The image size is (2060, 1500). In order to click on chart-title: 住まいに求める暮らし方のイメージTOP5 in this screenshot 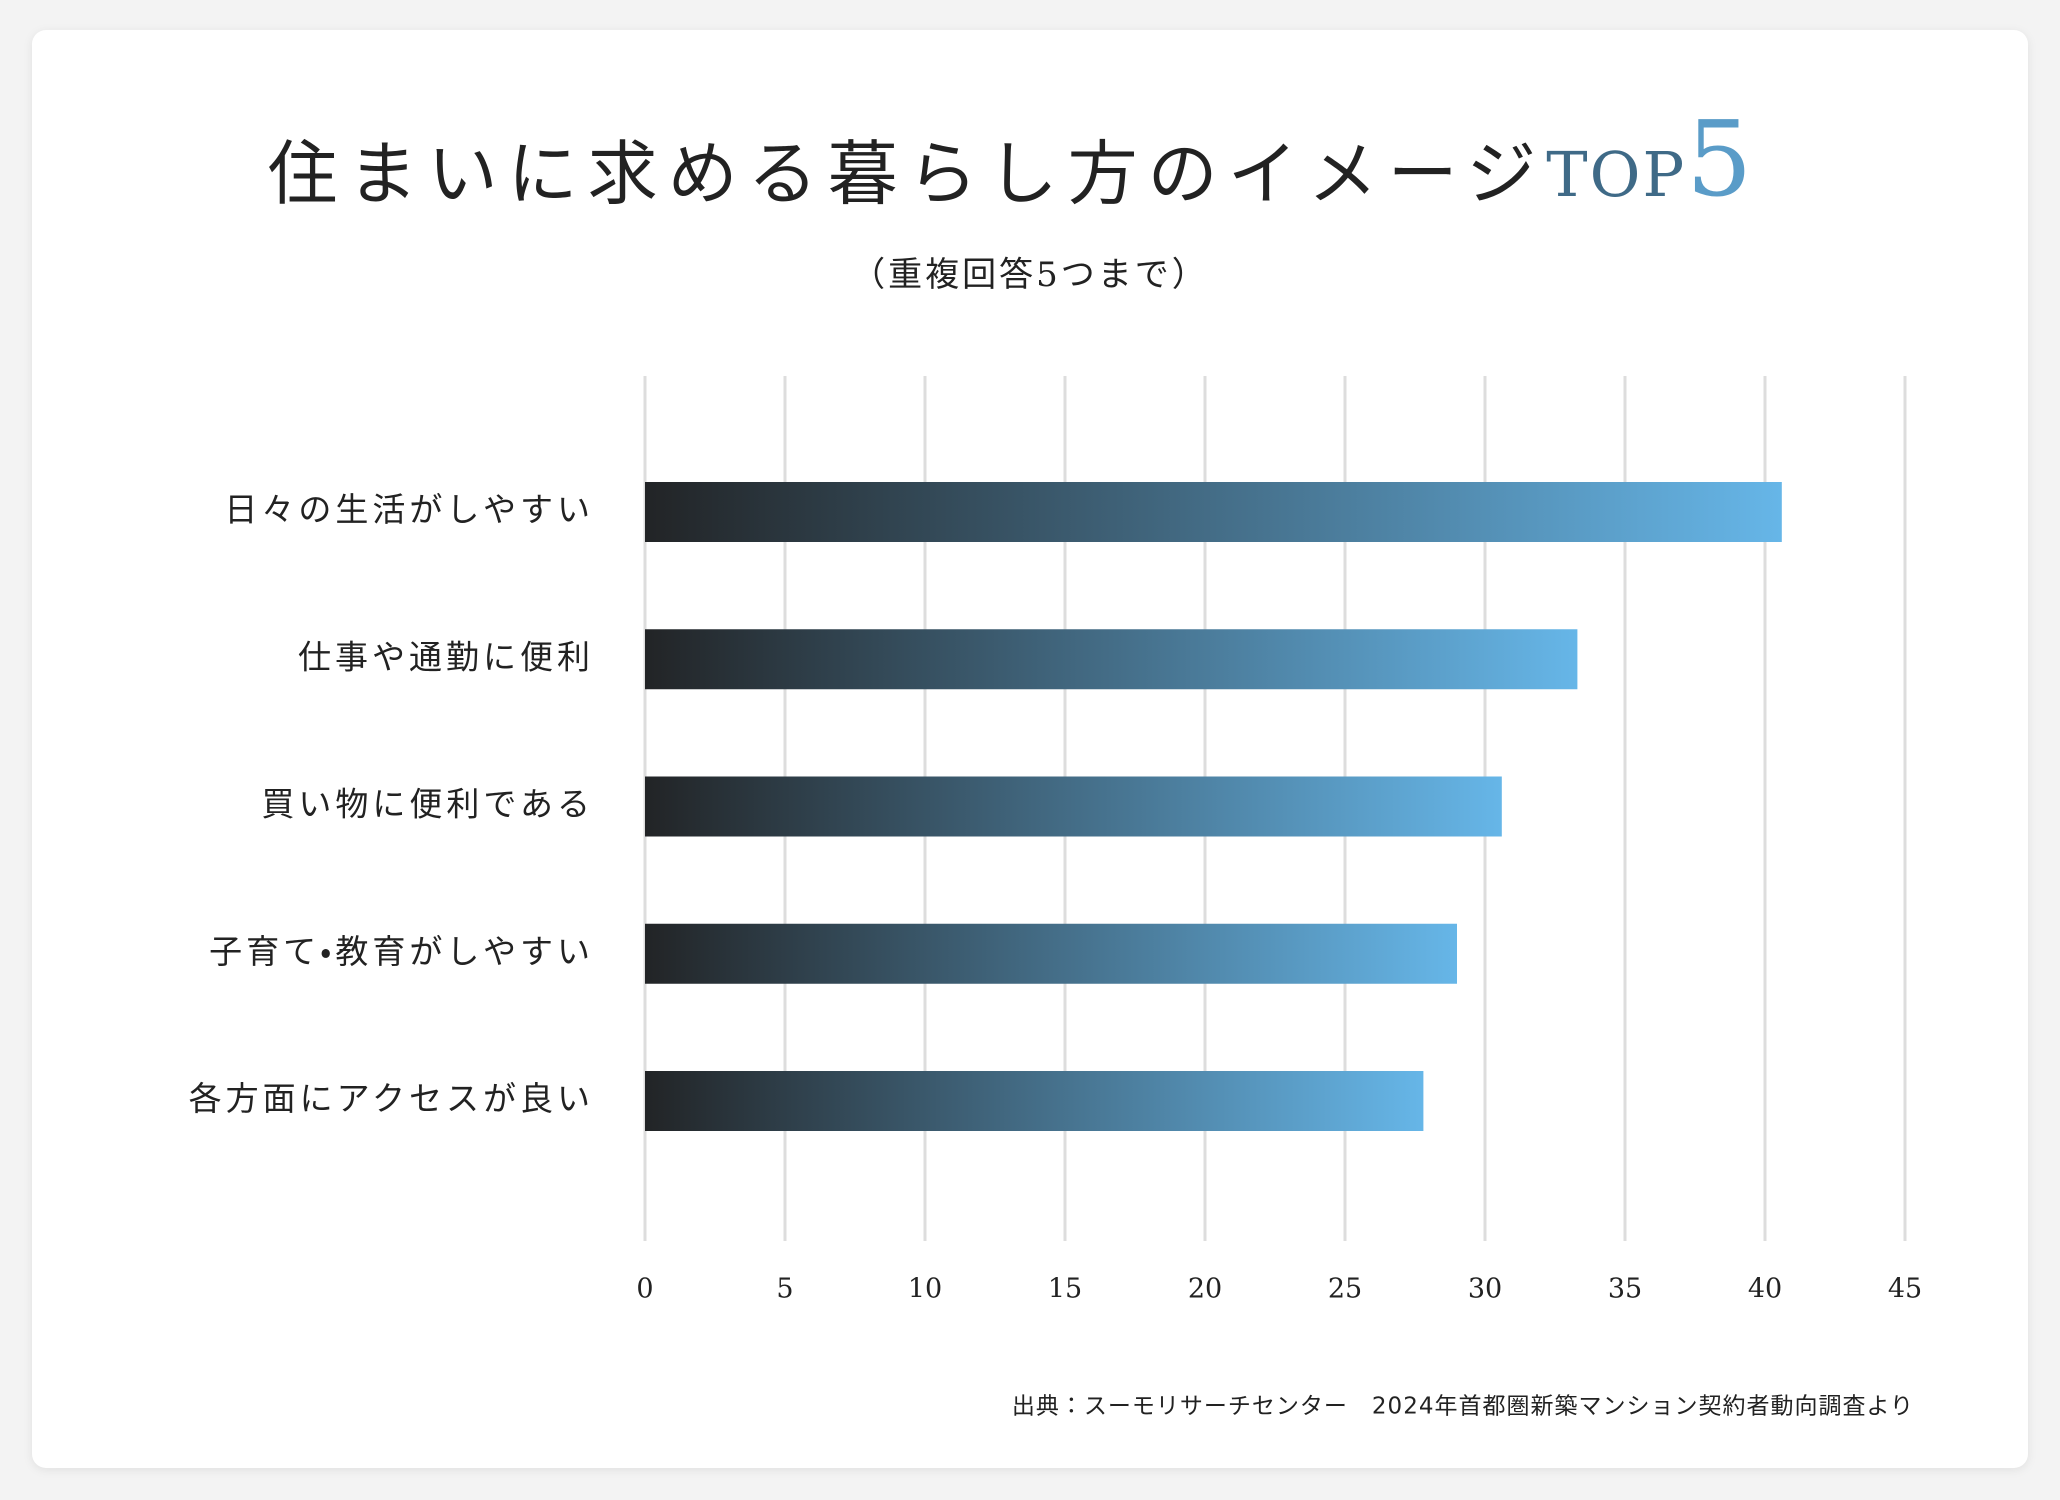, I will do `click(1015, 159)`.